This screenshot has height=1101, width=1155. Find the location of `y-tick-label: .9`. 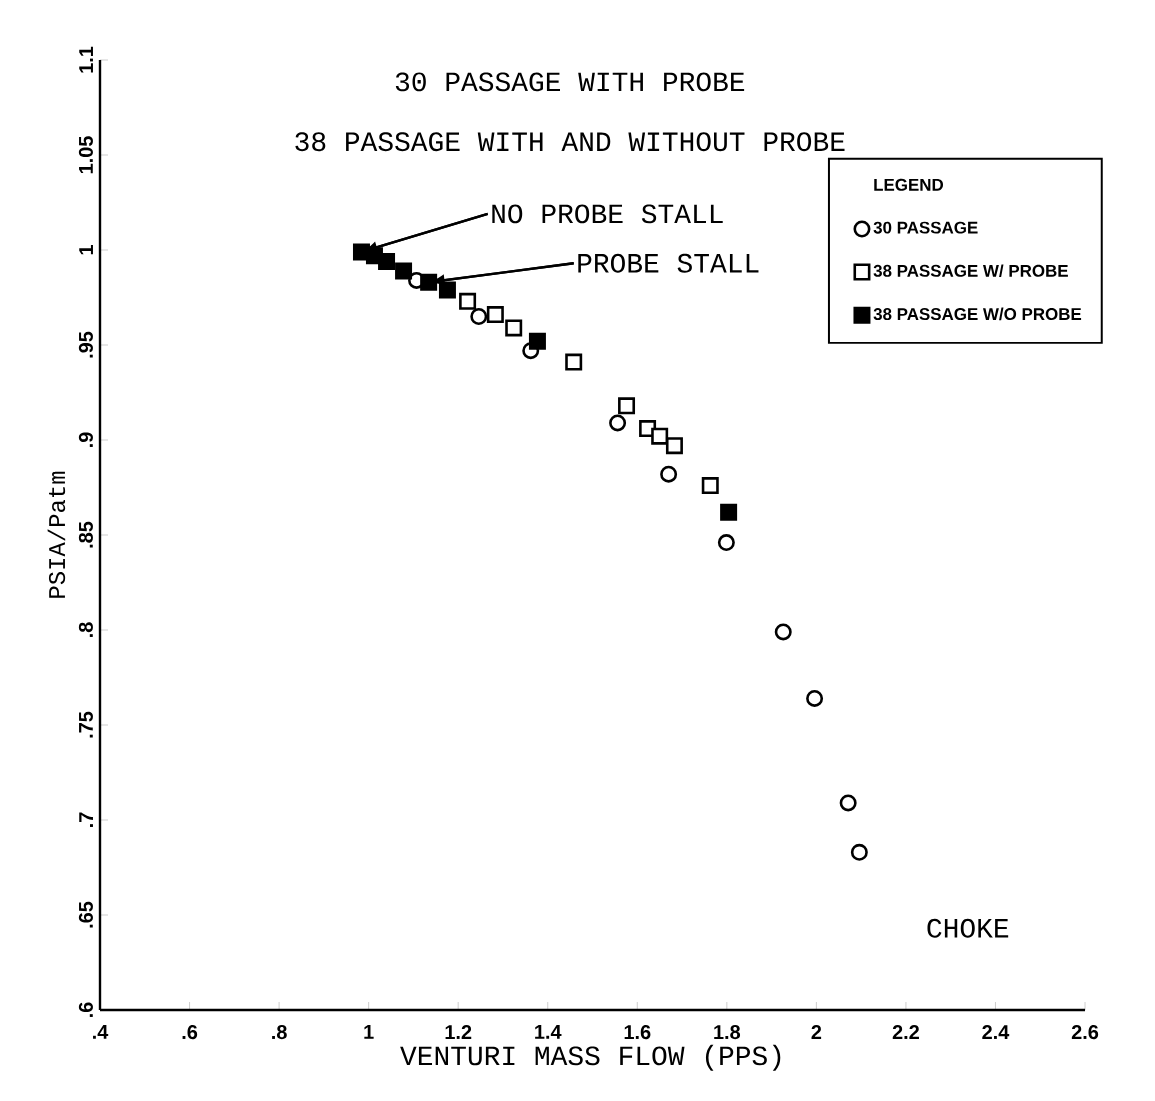

y-tick-label: .9 is located at coordinates (85, 439).